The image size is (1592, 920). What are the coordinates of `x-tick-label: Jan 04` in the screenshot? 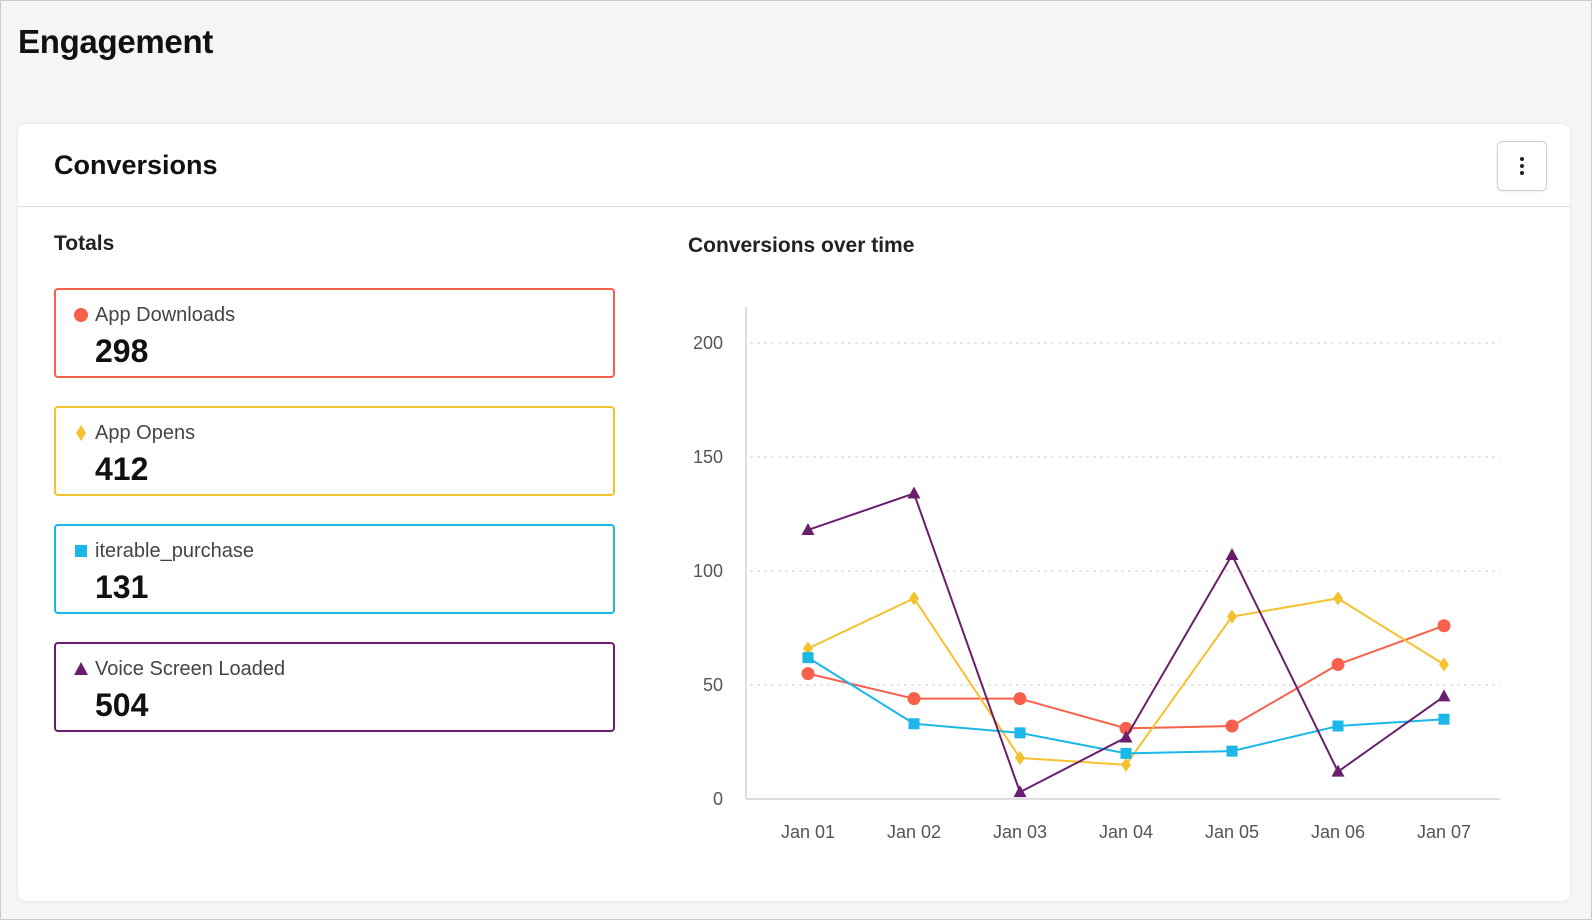 It's located at (1126, 832).